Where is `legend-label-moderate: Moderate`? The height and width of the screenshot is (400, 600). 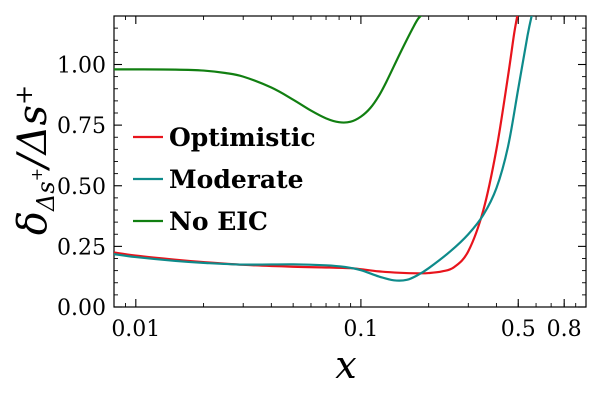
legend-label-moderate: Moderate is located at coordinates (236, 179).